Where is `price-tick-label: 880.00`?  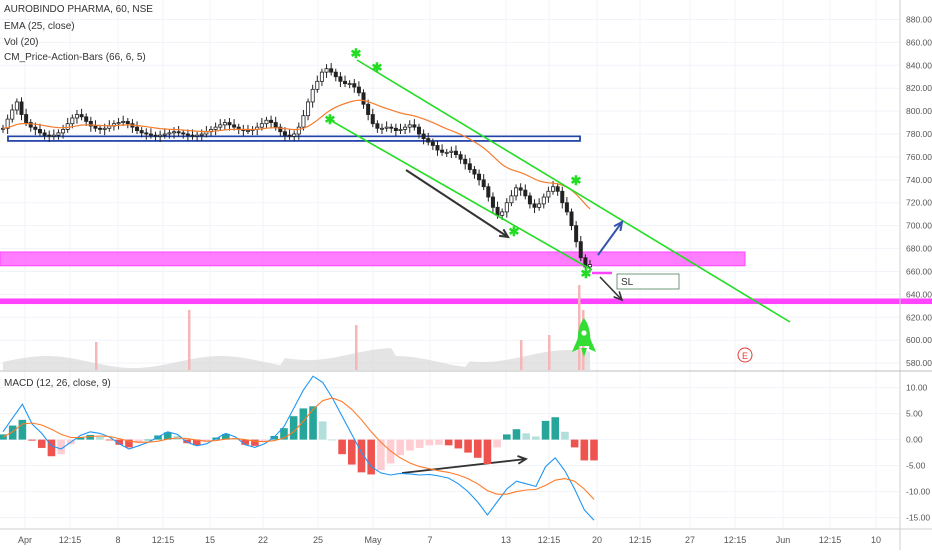
price-tick-label: 880.00 is located at coordinates (919, 19).